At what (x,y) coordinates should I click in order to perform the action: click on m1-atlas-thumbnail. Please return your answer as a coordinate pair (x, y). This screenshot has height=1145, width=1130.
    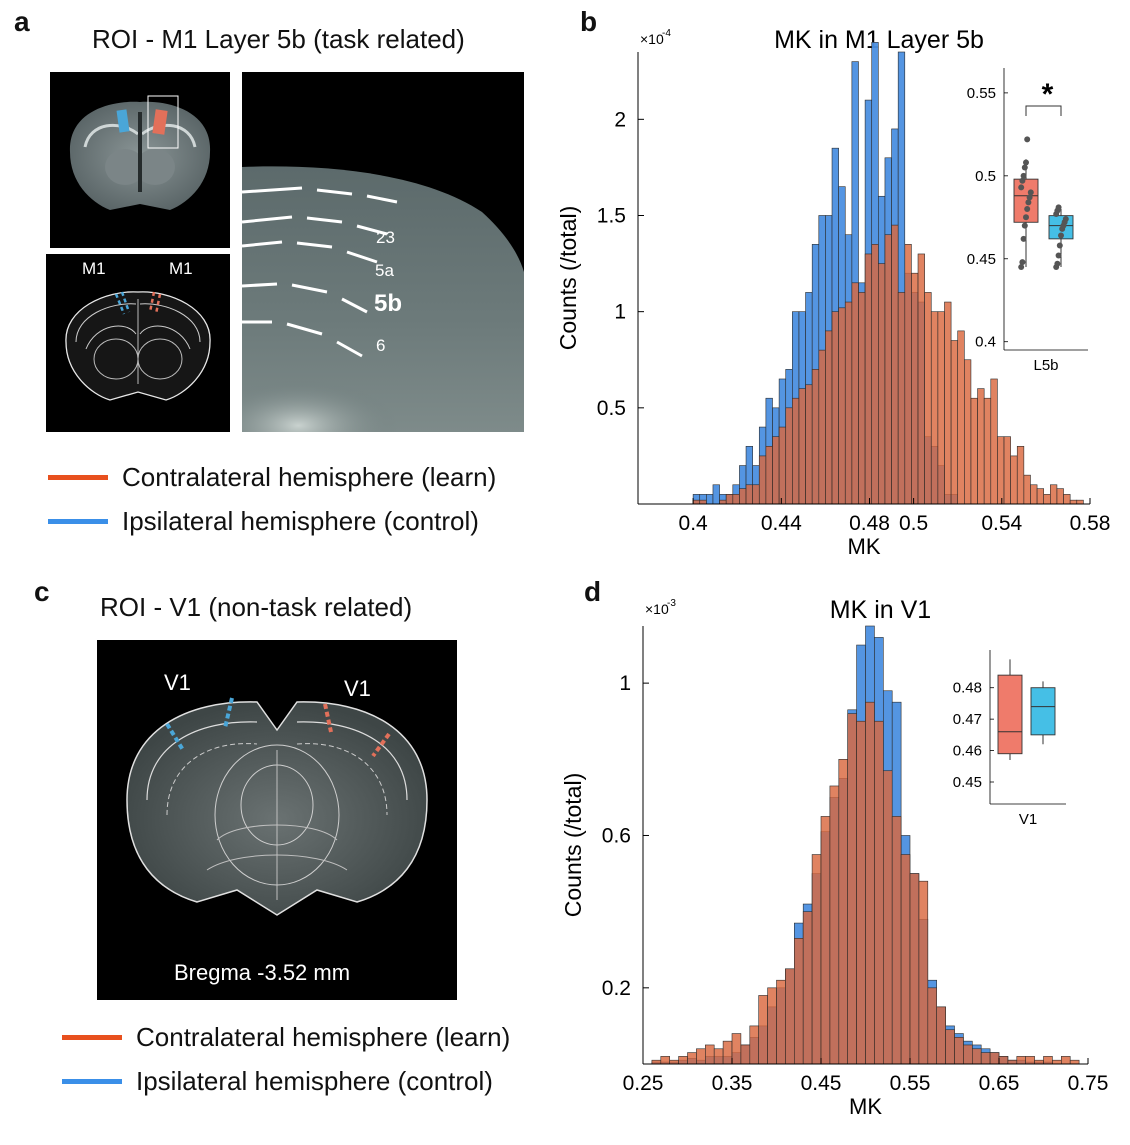
    Looking at the image, I should click on (138, 343).